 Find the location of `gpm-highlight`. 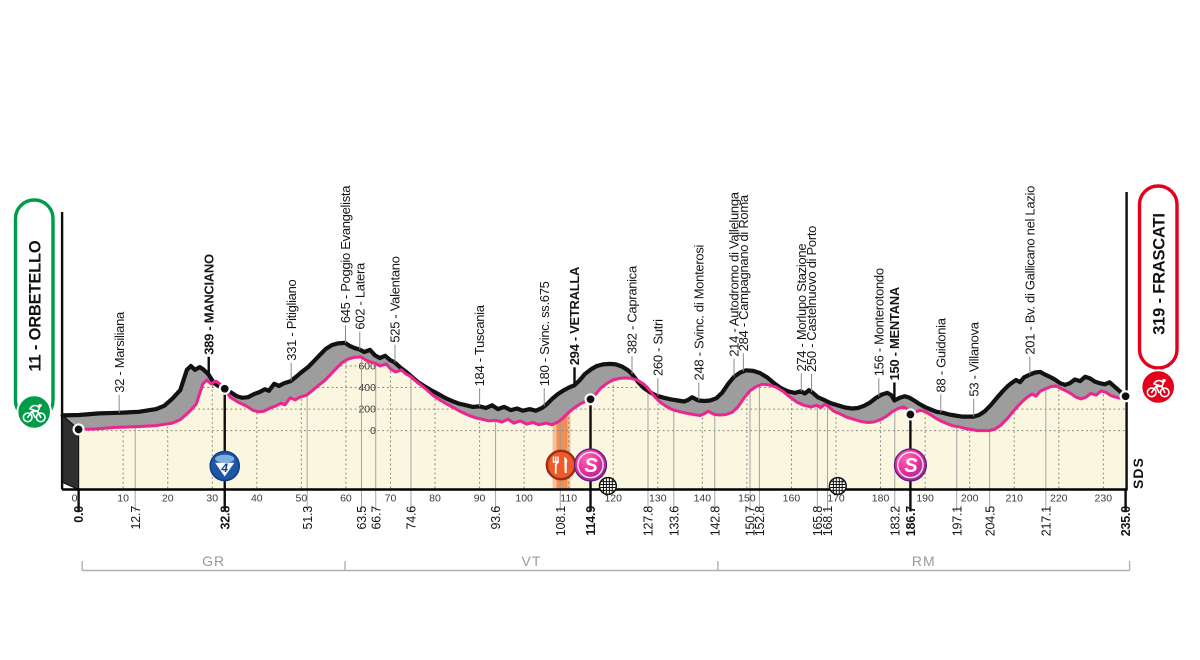

gpm-highlight is located at coordinates (225, 458).